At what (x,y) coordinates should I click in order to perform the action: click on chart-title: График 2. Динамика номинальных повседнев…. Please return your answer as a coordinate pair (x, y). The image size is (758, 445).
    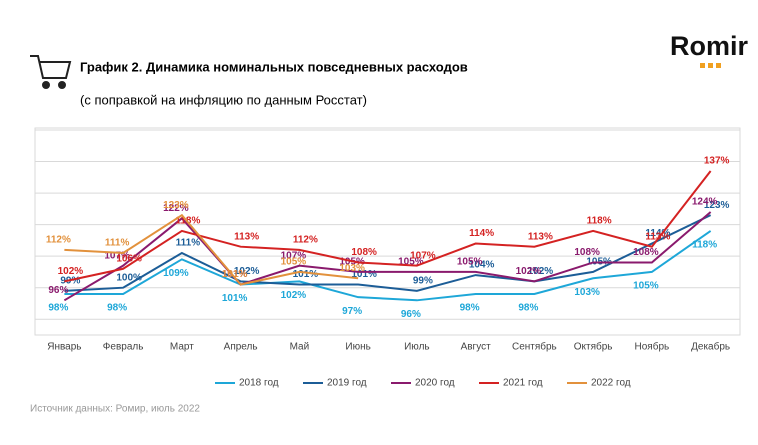
    Looking at the image, I should click on (274, 66).